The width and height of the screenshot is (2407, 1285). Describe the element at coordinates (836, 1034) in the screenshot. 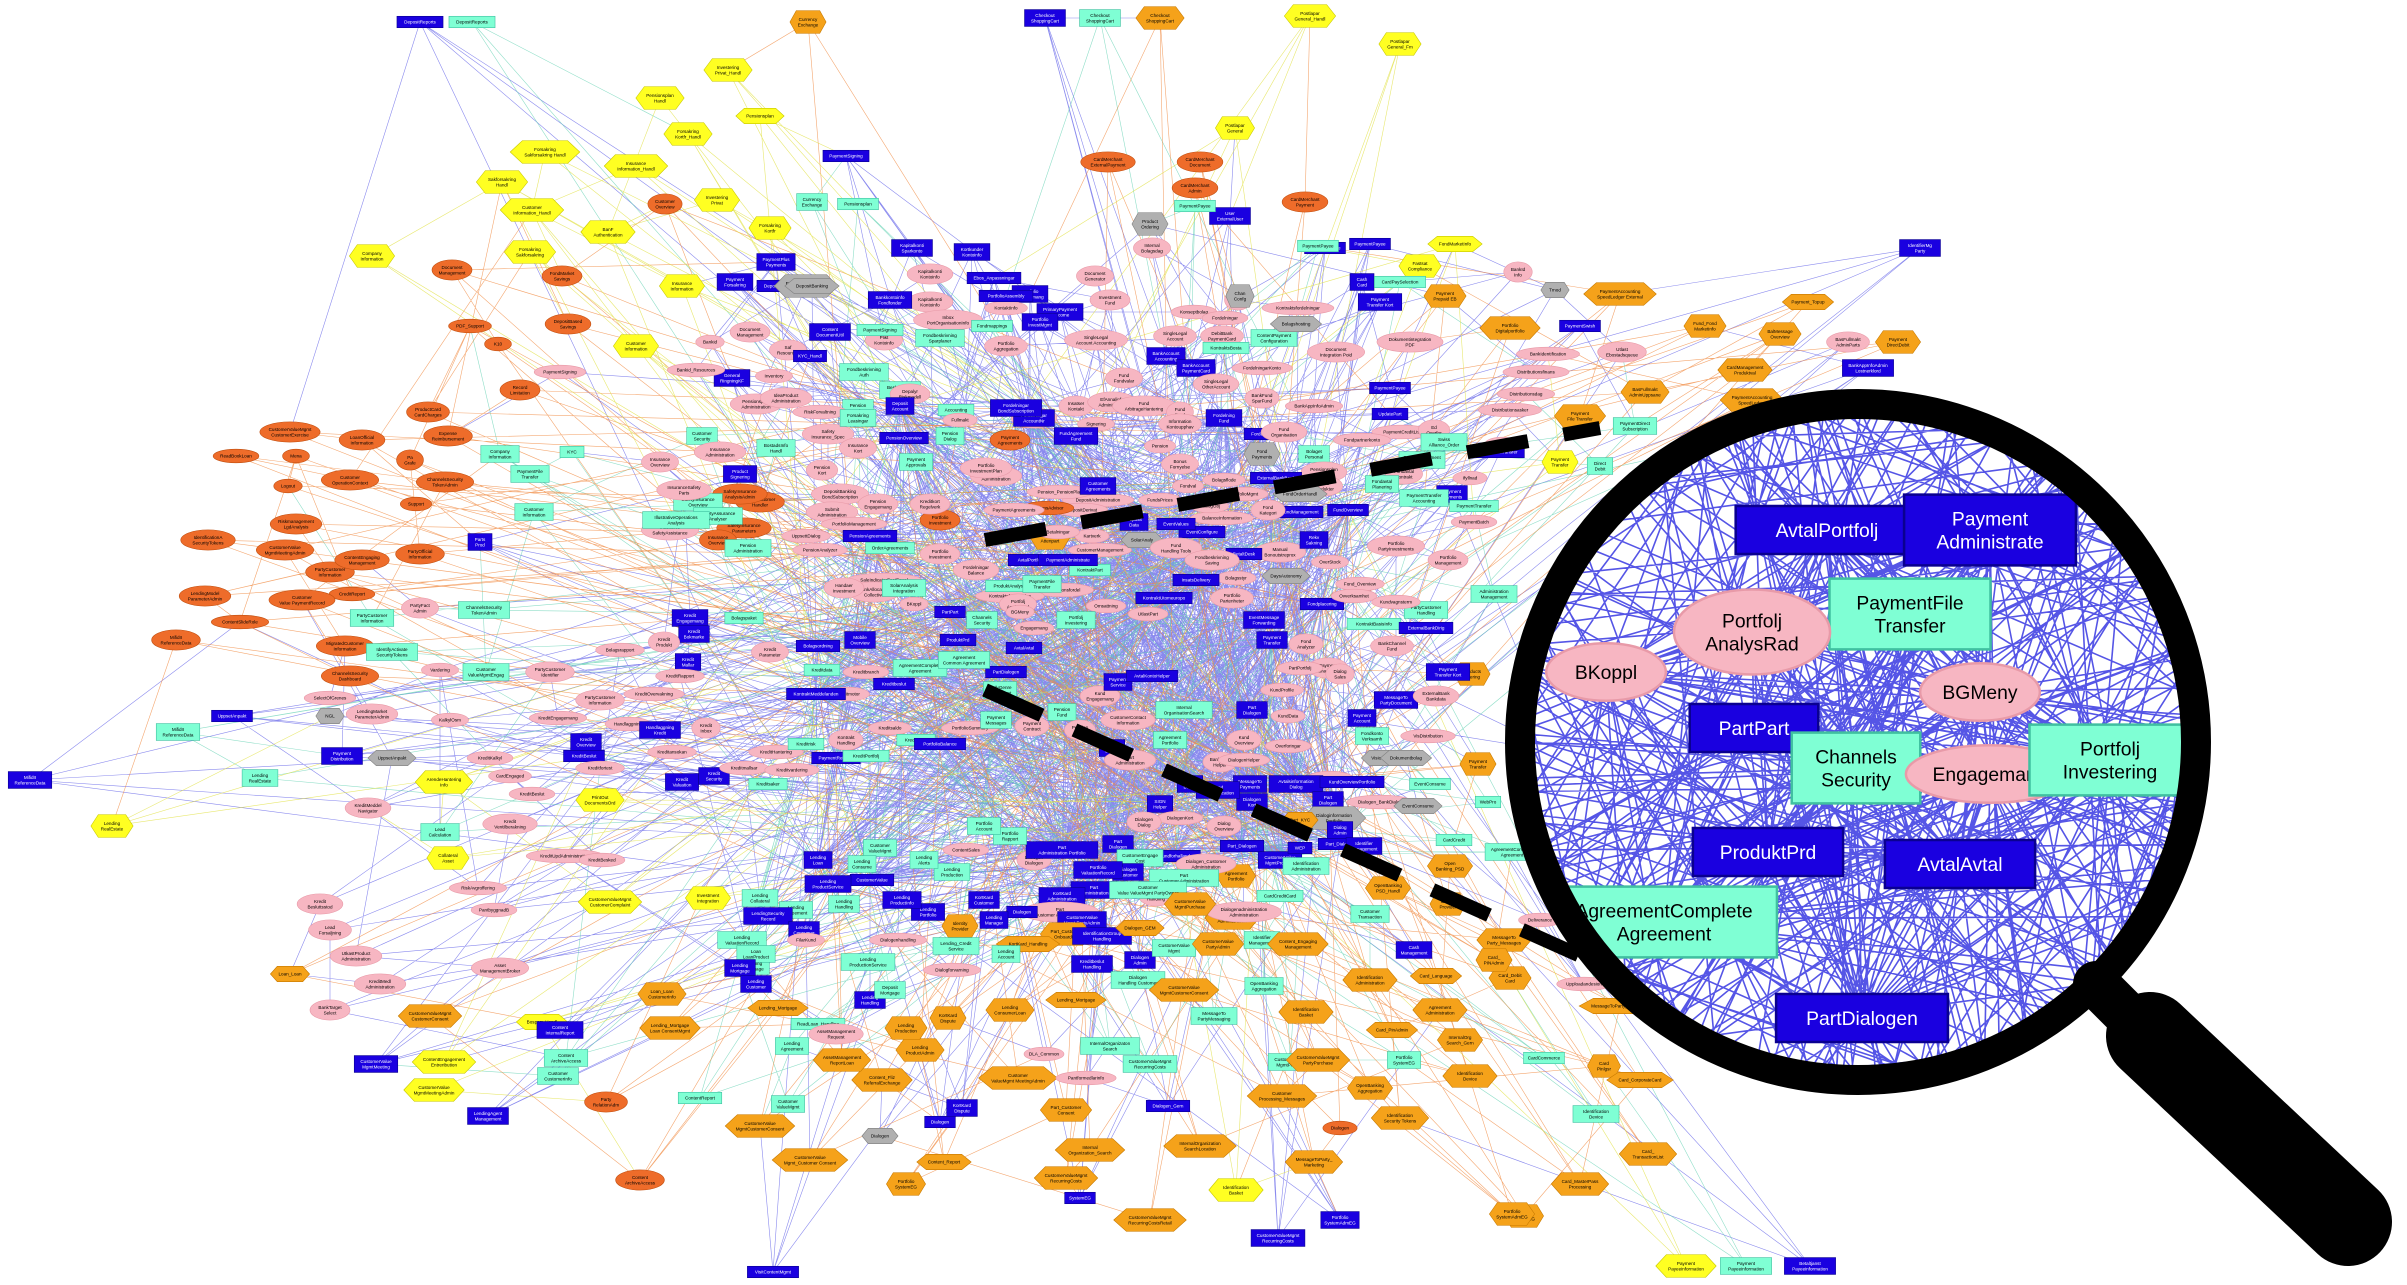

I see `node-label: AssetManagement Request` at that location.